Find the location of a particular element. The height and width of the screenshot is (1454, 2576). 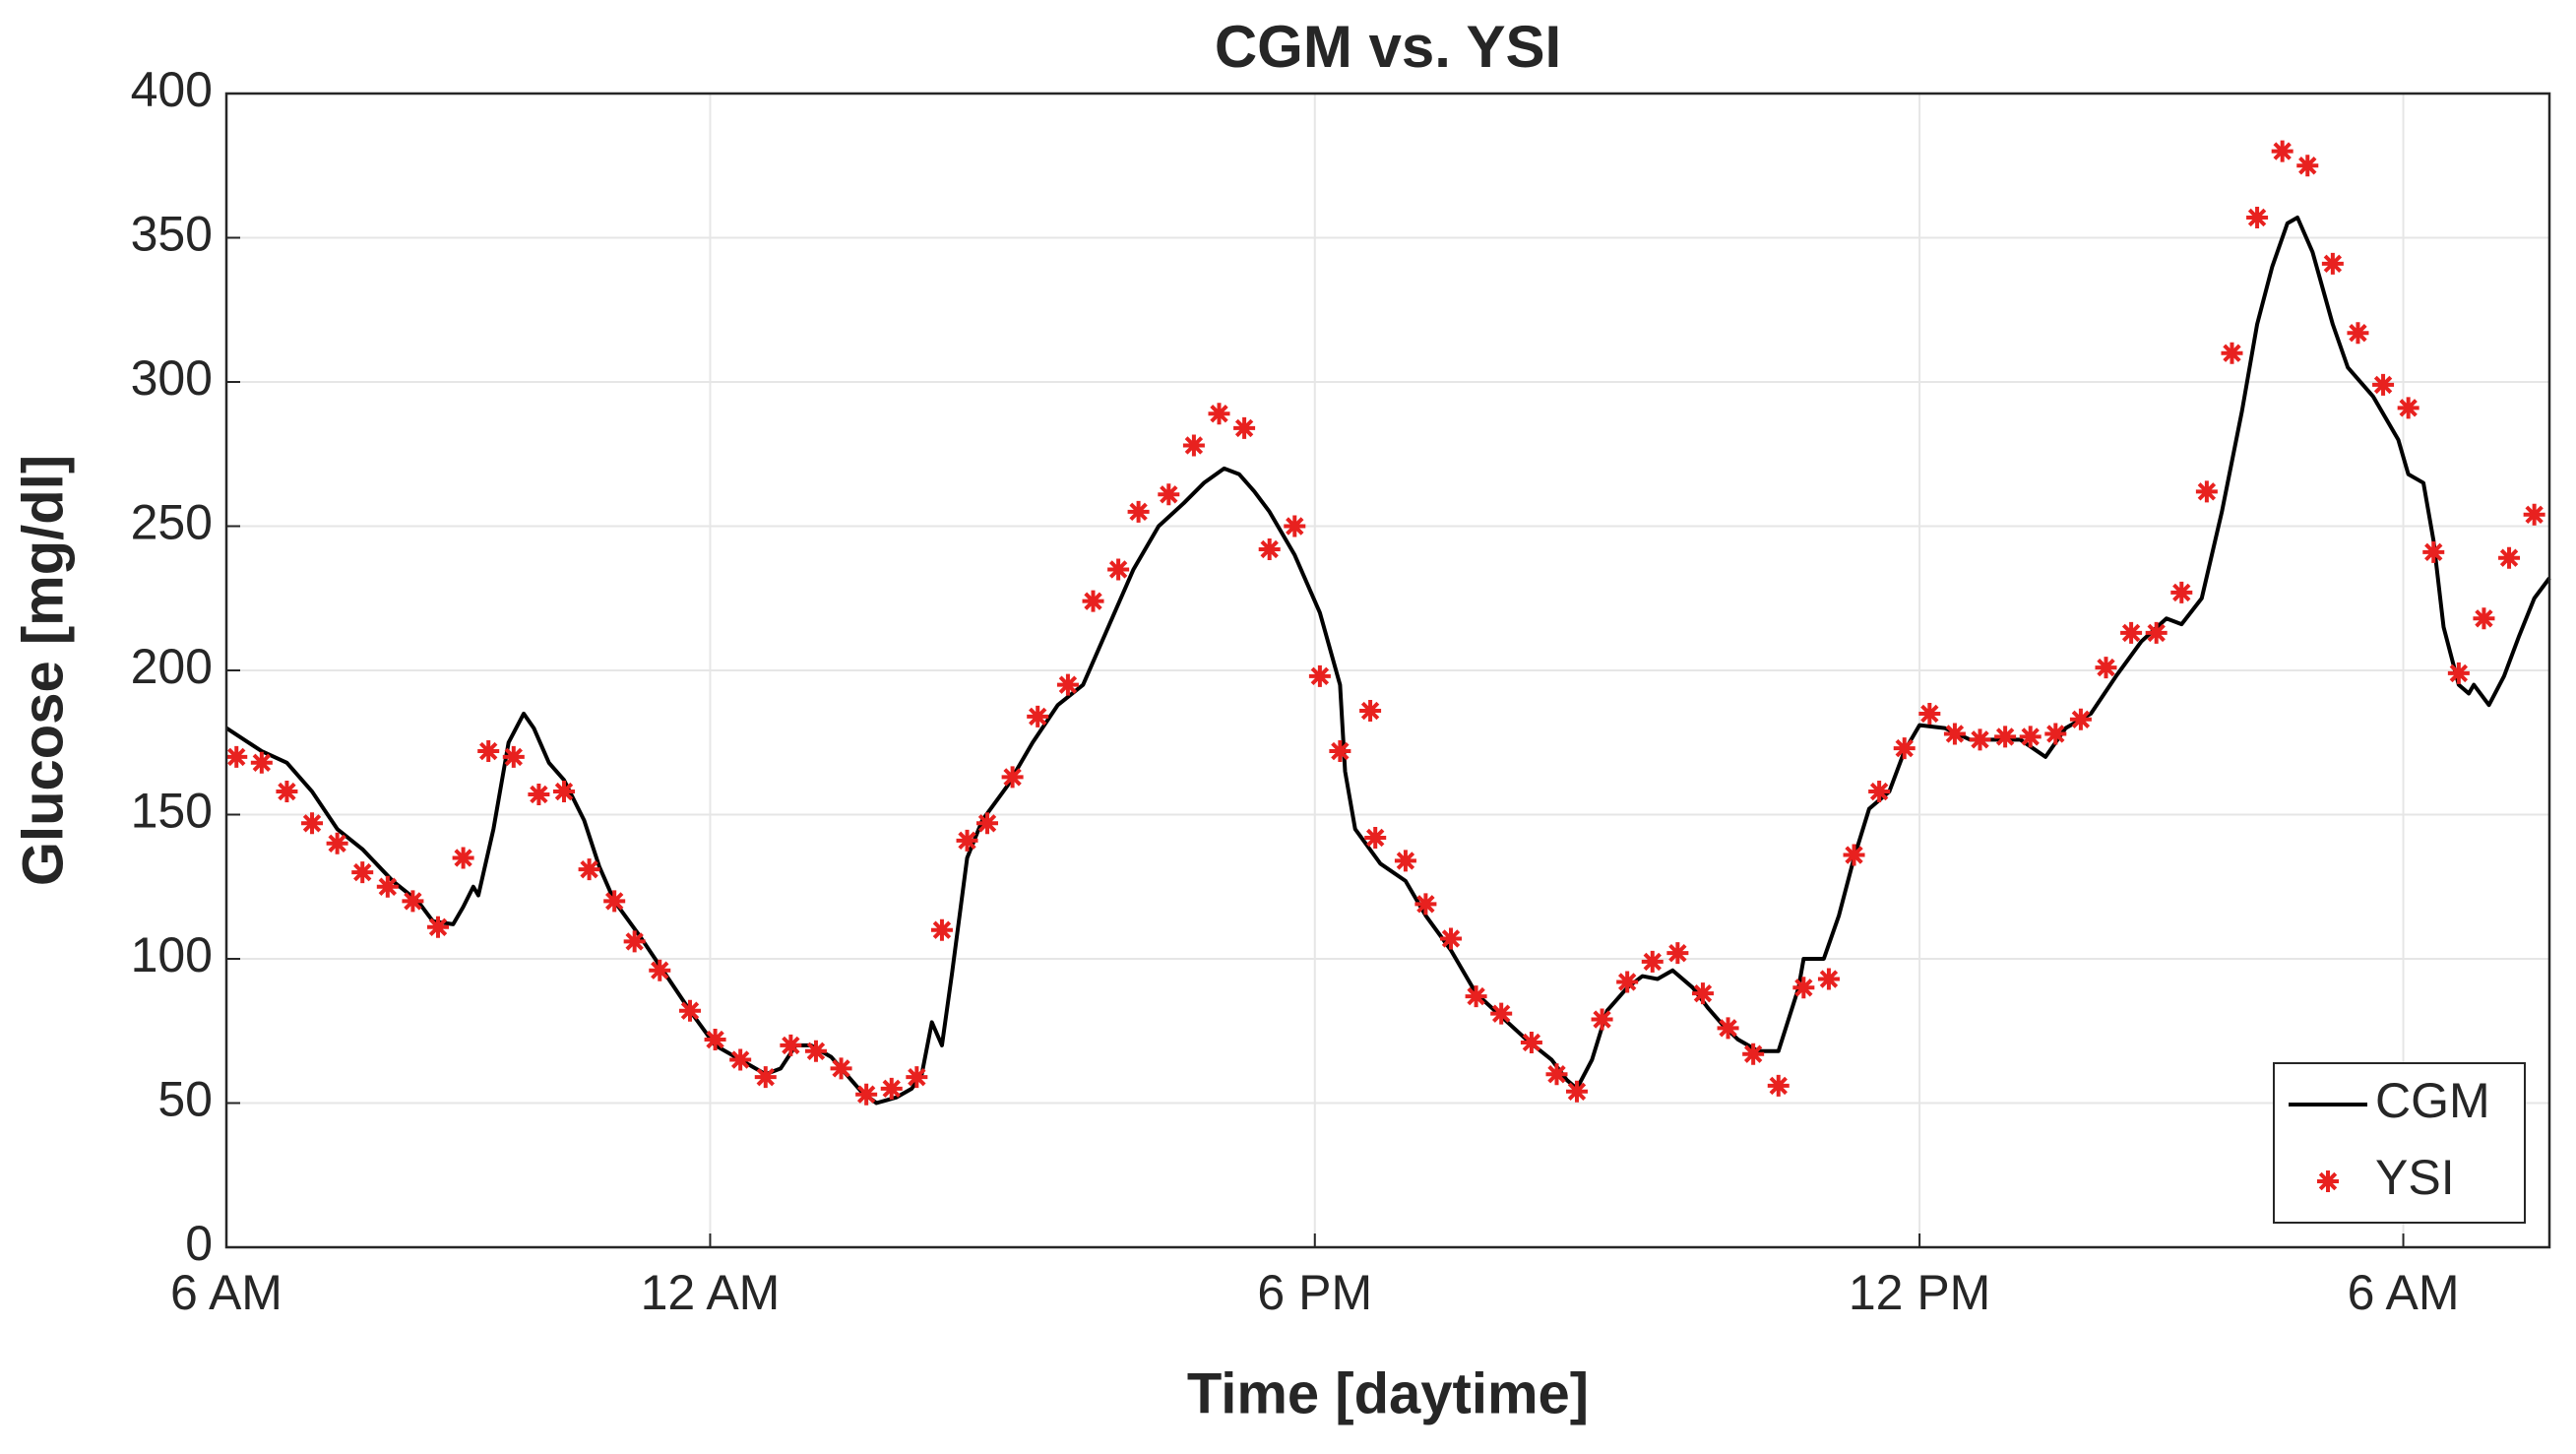

x-tick-label: 12 PM is located at coordinates (1920, 1293).